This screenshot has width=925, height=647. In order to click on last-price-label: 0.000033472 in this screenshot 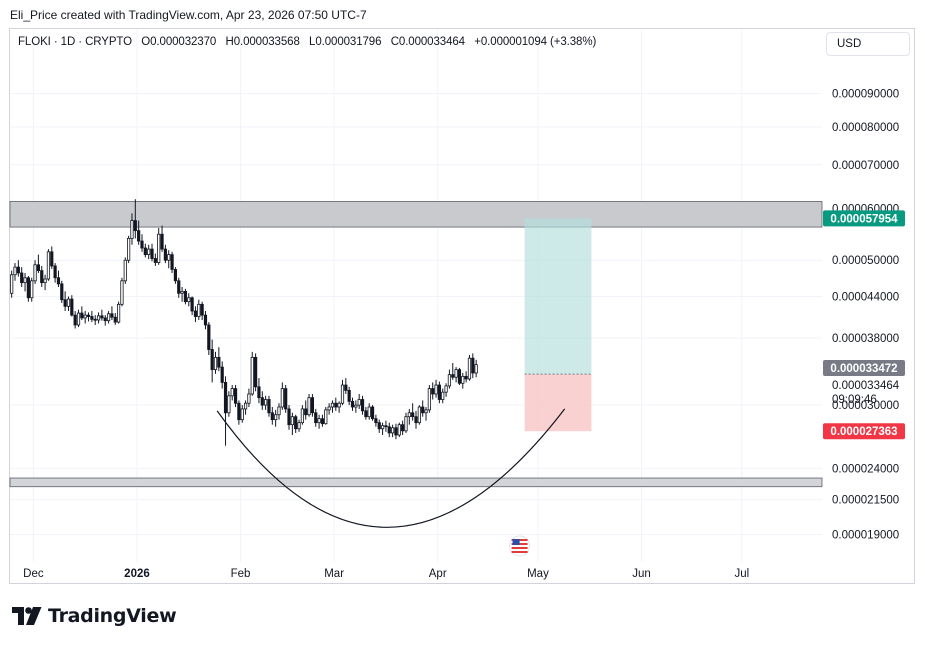, I will do `click(864, 367)`.